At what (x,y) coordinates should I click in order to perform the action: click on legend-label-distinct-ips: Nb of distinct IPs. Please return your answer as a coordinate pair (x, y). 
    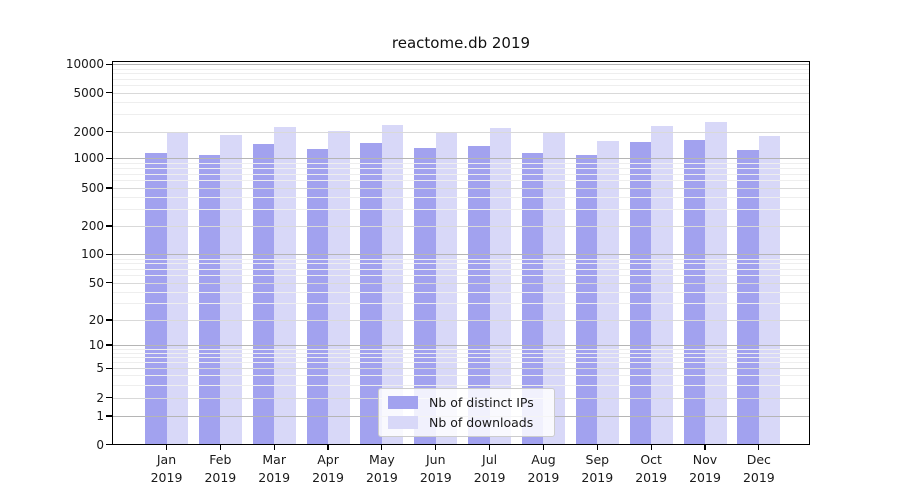
    Looking at the image, I should click on (481, 402).